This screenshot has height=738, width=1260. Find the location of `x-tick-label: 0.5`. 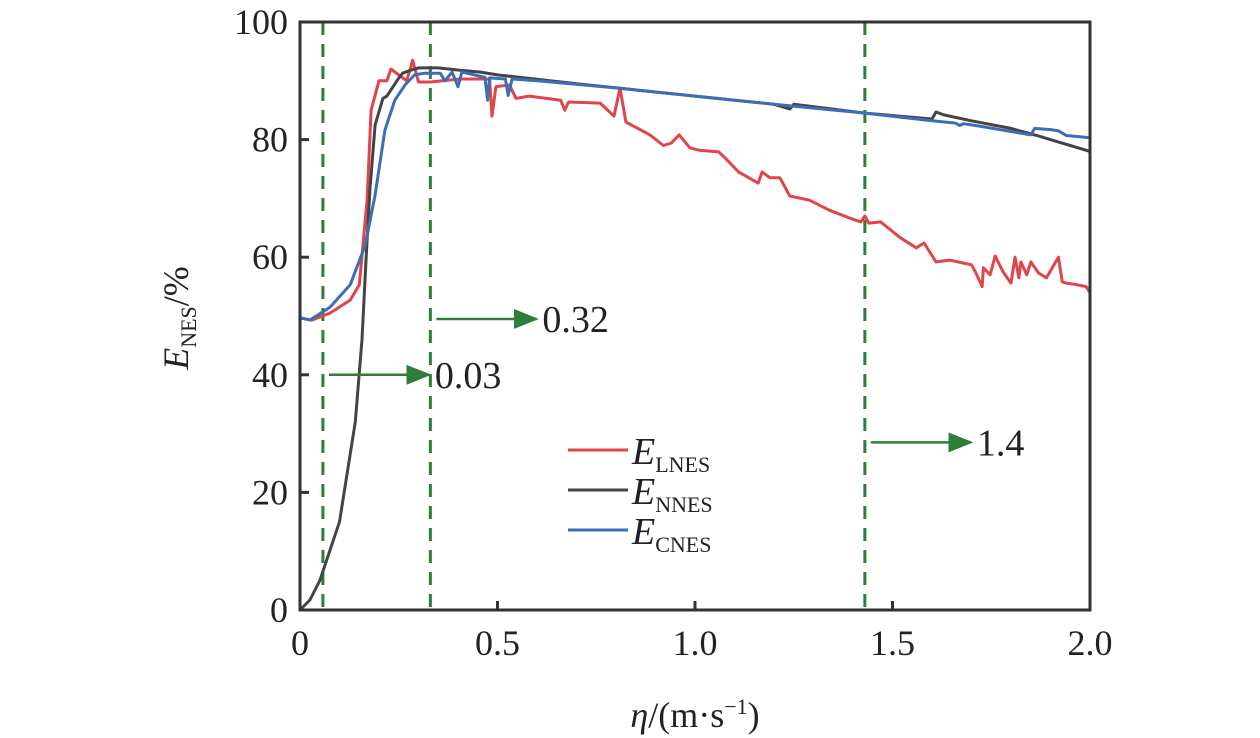

x-tick-label: 0.5 is located at coordinates (497, 643).